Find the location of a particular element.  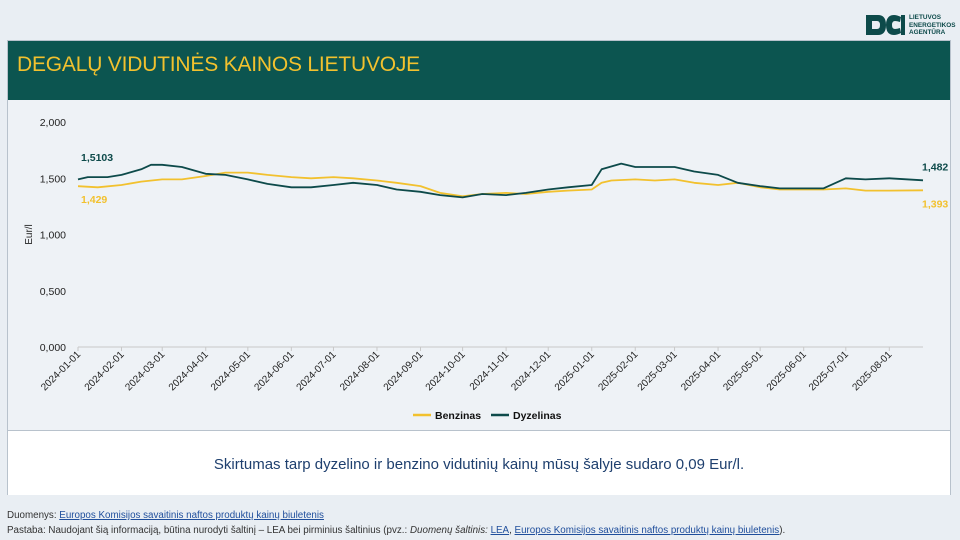

y-tick-label: 2,000 is located at coordinates (53, 123).